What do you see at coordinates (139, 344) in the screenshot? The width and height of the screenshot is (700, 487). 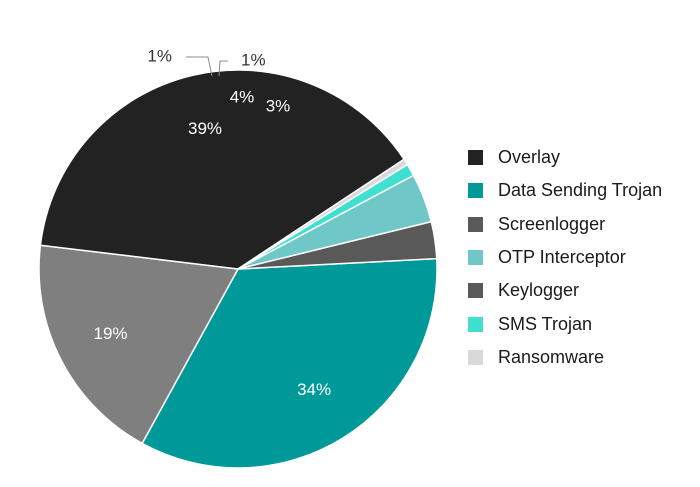 I see `pie-slice-screenlogger` at bounding box center [139, 344].